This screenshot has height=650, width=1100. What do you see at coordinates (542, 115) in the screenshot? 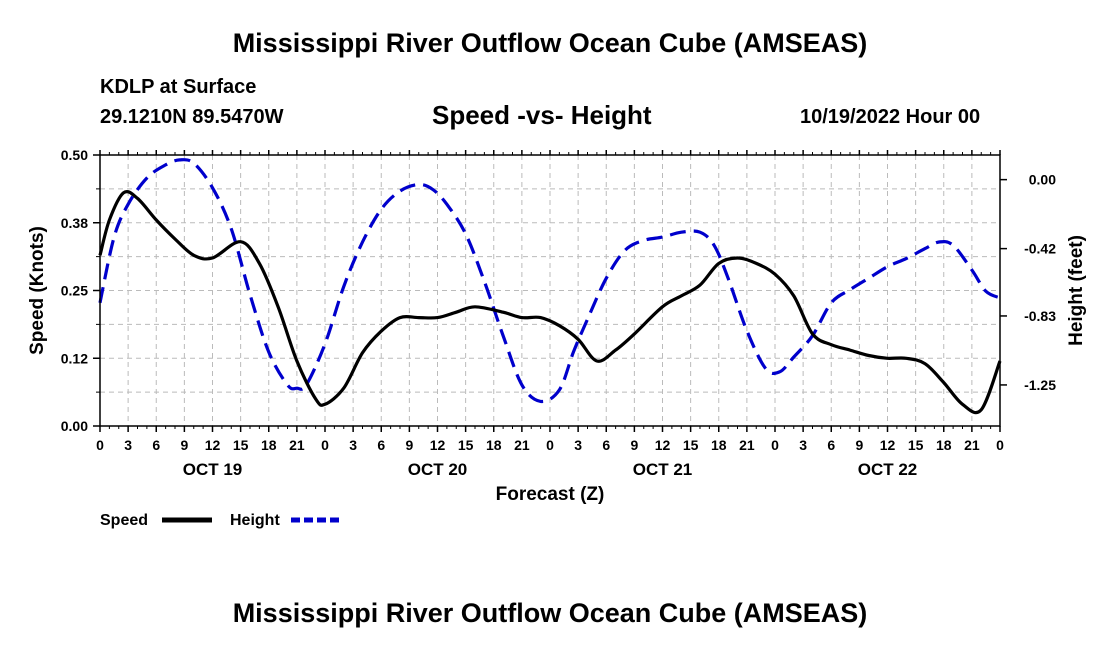
I see `chart-subtitle: Speed -vs- Height` at bounding box center [542, 115].